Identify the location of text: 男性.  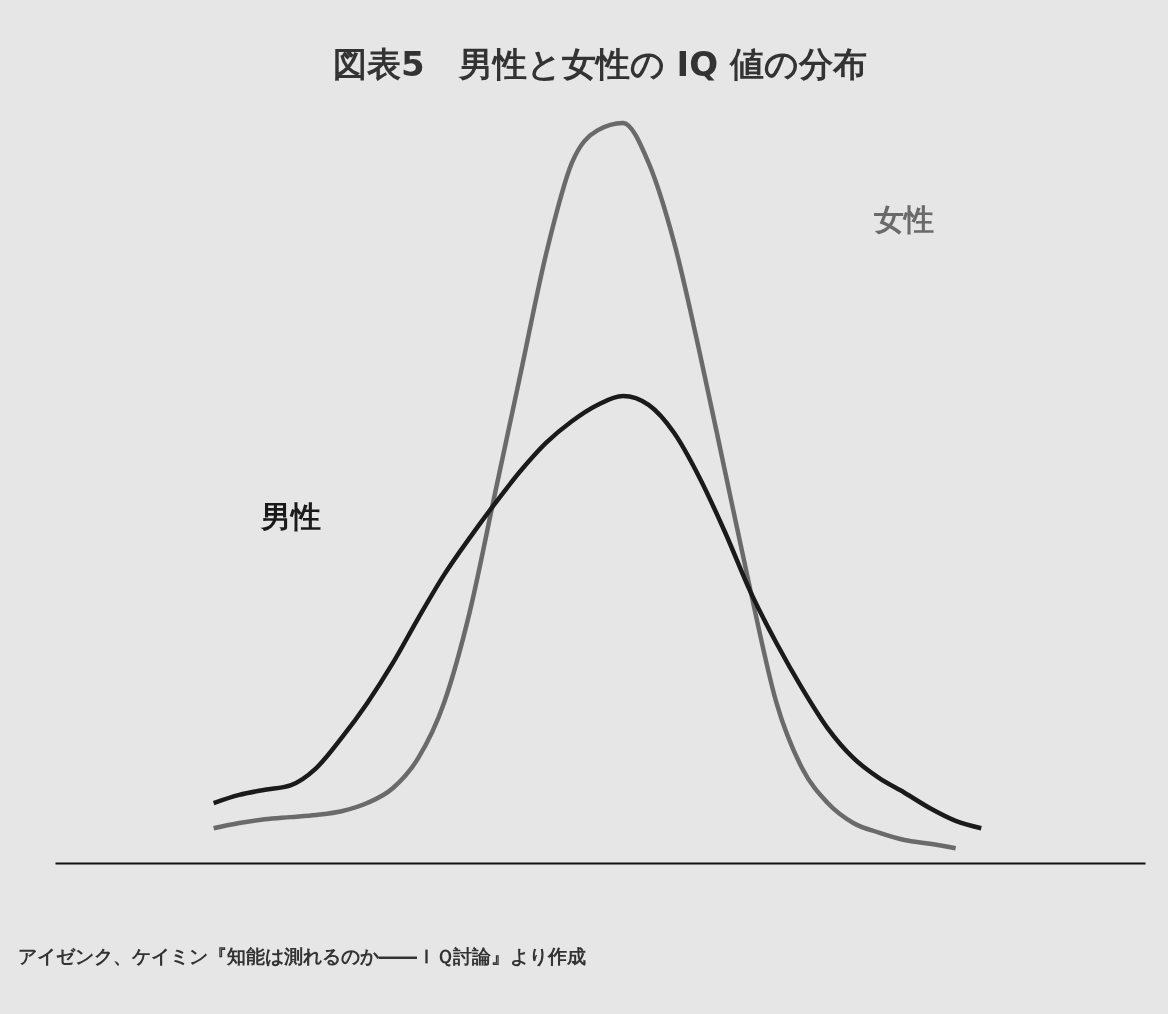
(291, 517).